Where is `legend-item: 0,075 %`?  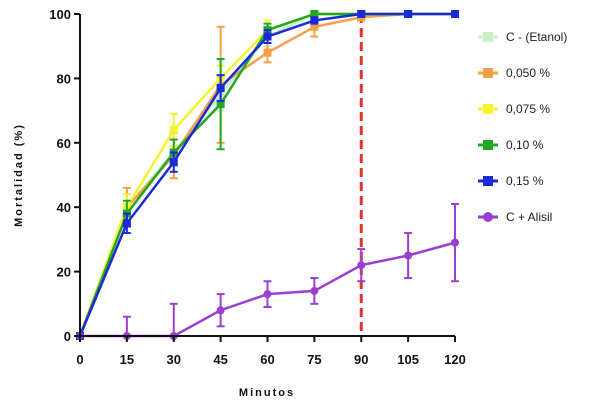
legend-item: 0,075 % is located at coordinates (514, 109).